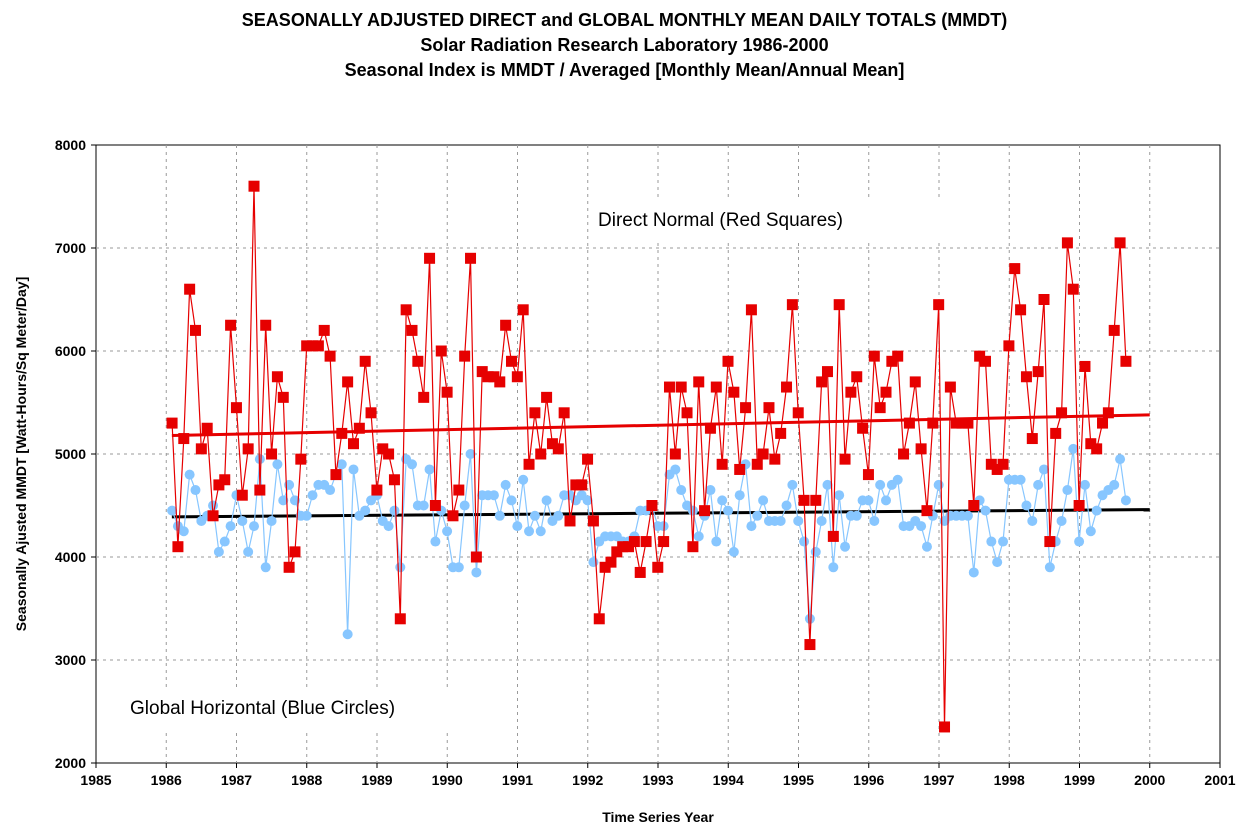  What do you see at coordinates (70, 660) in the screenshot?
I see `y-tick-label: 3000` at bounding box center [70, 660].